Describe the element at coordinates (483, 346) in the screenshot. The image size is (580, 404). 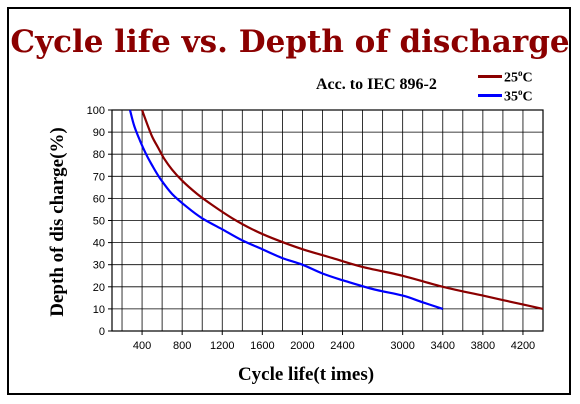
I see `x-tick-label: 3800` at that location.